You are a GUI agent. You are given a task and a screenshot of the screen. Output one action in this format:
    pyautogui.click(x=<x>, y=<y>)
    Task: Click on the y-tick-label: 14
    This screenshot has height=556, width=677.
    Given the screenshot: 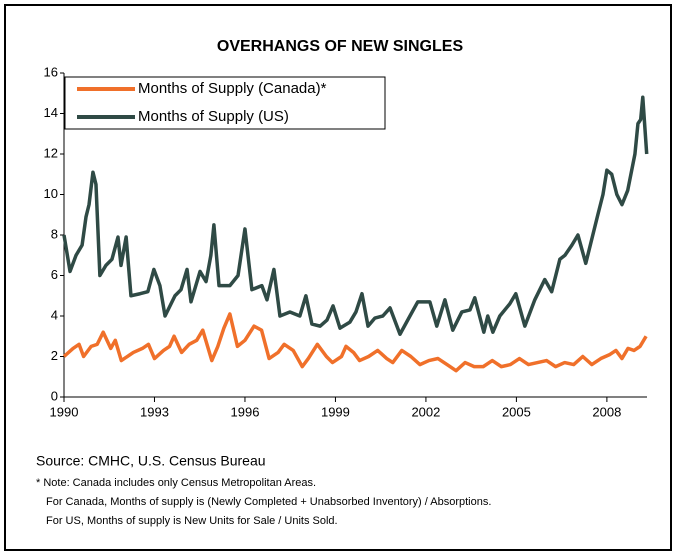 What is the action you would take?
    pyautogui.click(x=51, y=112)
    